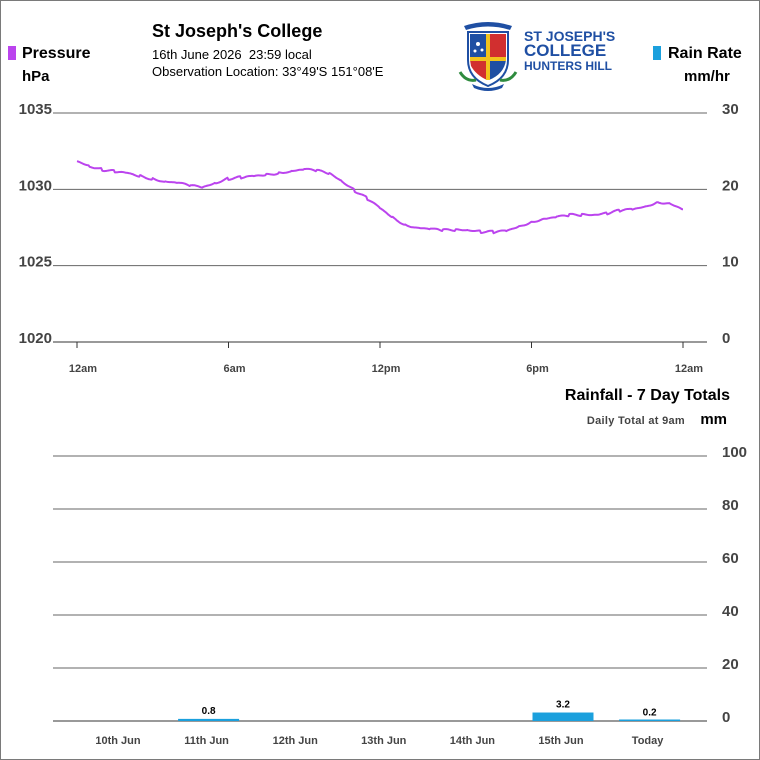 The width and height of the screenshot is (760, 760). What do you see at coordinates (537, 369) in the screenshot?
I see `pressure-x-tick-label: 6pm` at bounding box center [537, 369].